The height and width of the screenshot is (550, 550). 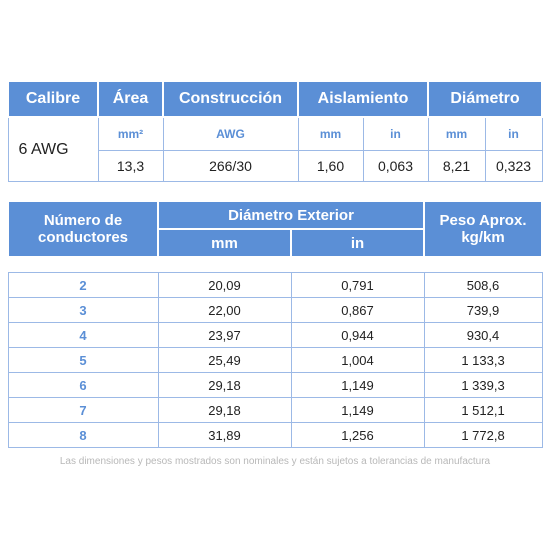 I want to click on weight: 930,4, so click(x=483, y=335).